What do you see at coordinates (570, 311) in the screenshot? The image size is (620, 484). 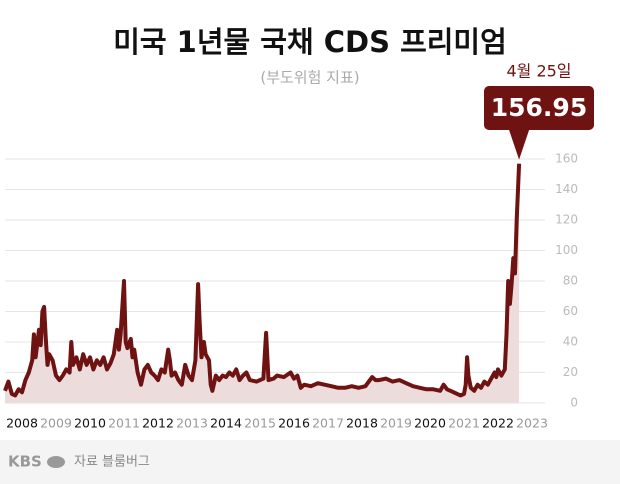 I see `y-tick-label: 60` at bounding box center [570, 311].